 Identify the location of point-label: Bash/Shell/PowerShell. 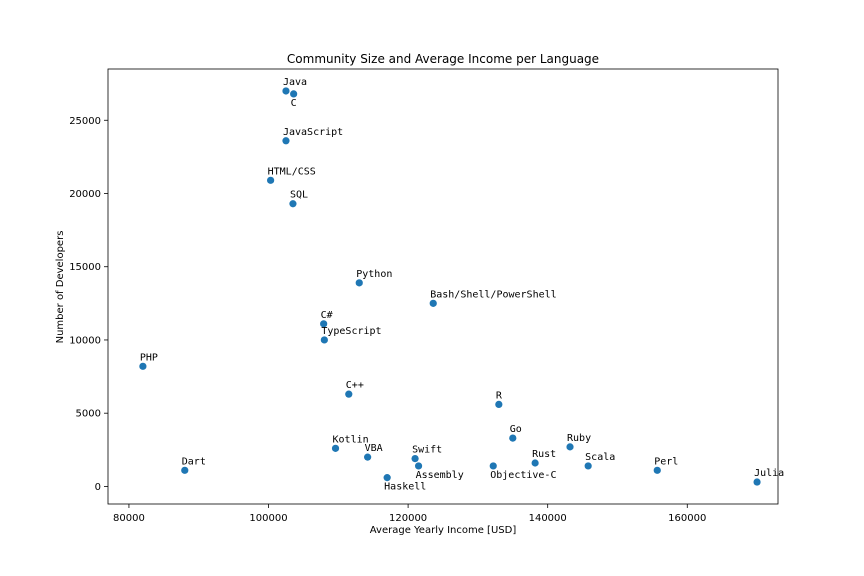
(493, 294).